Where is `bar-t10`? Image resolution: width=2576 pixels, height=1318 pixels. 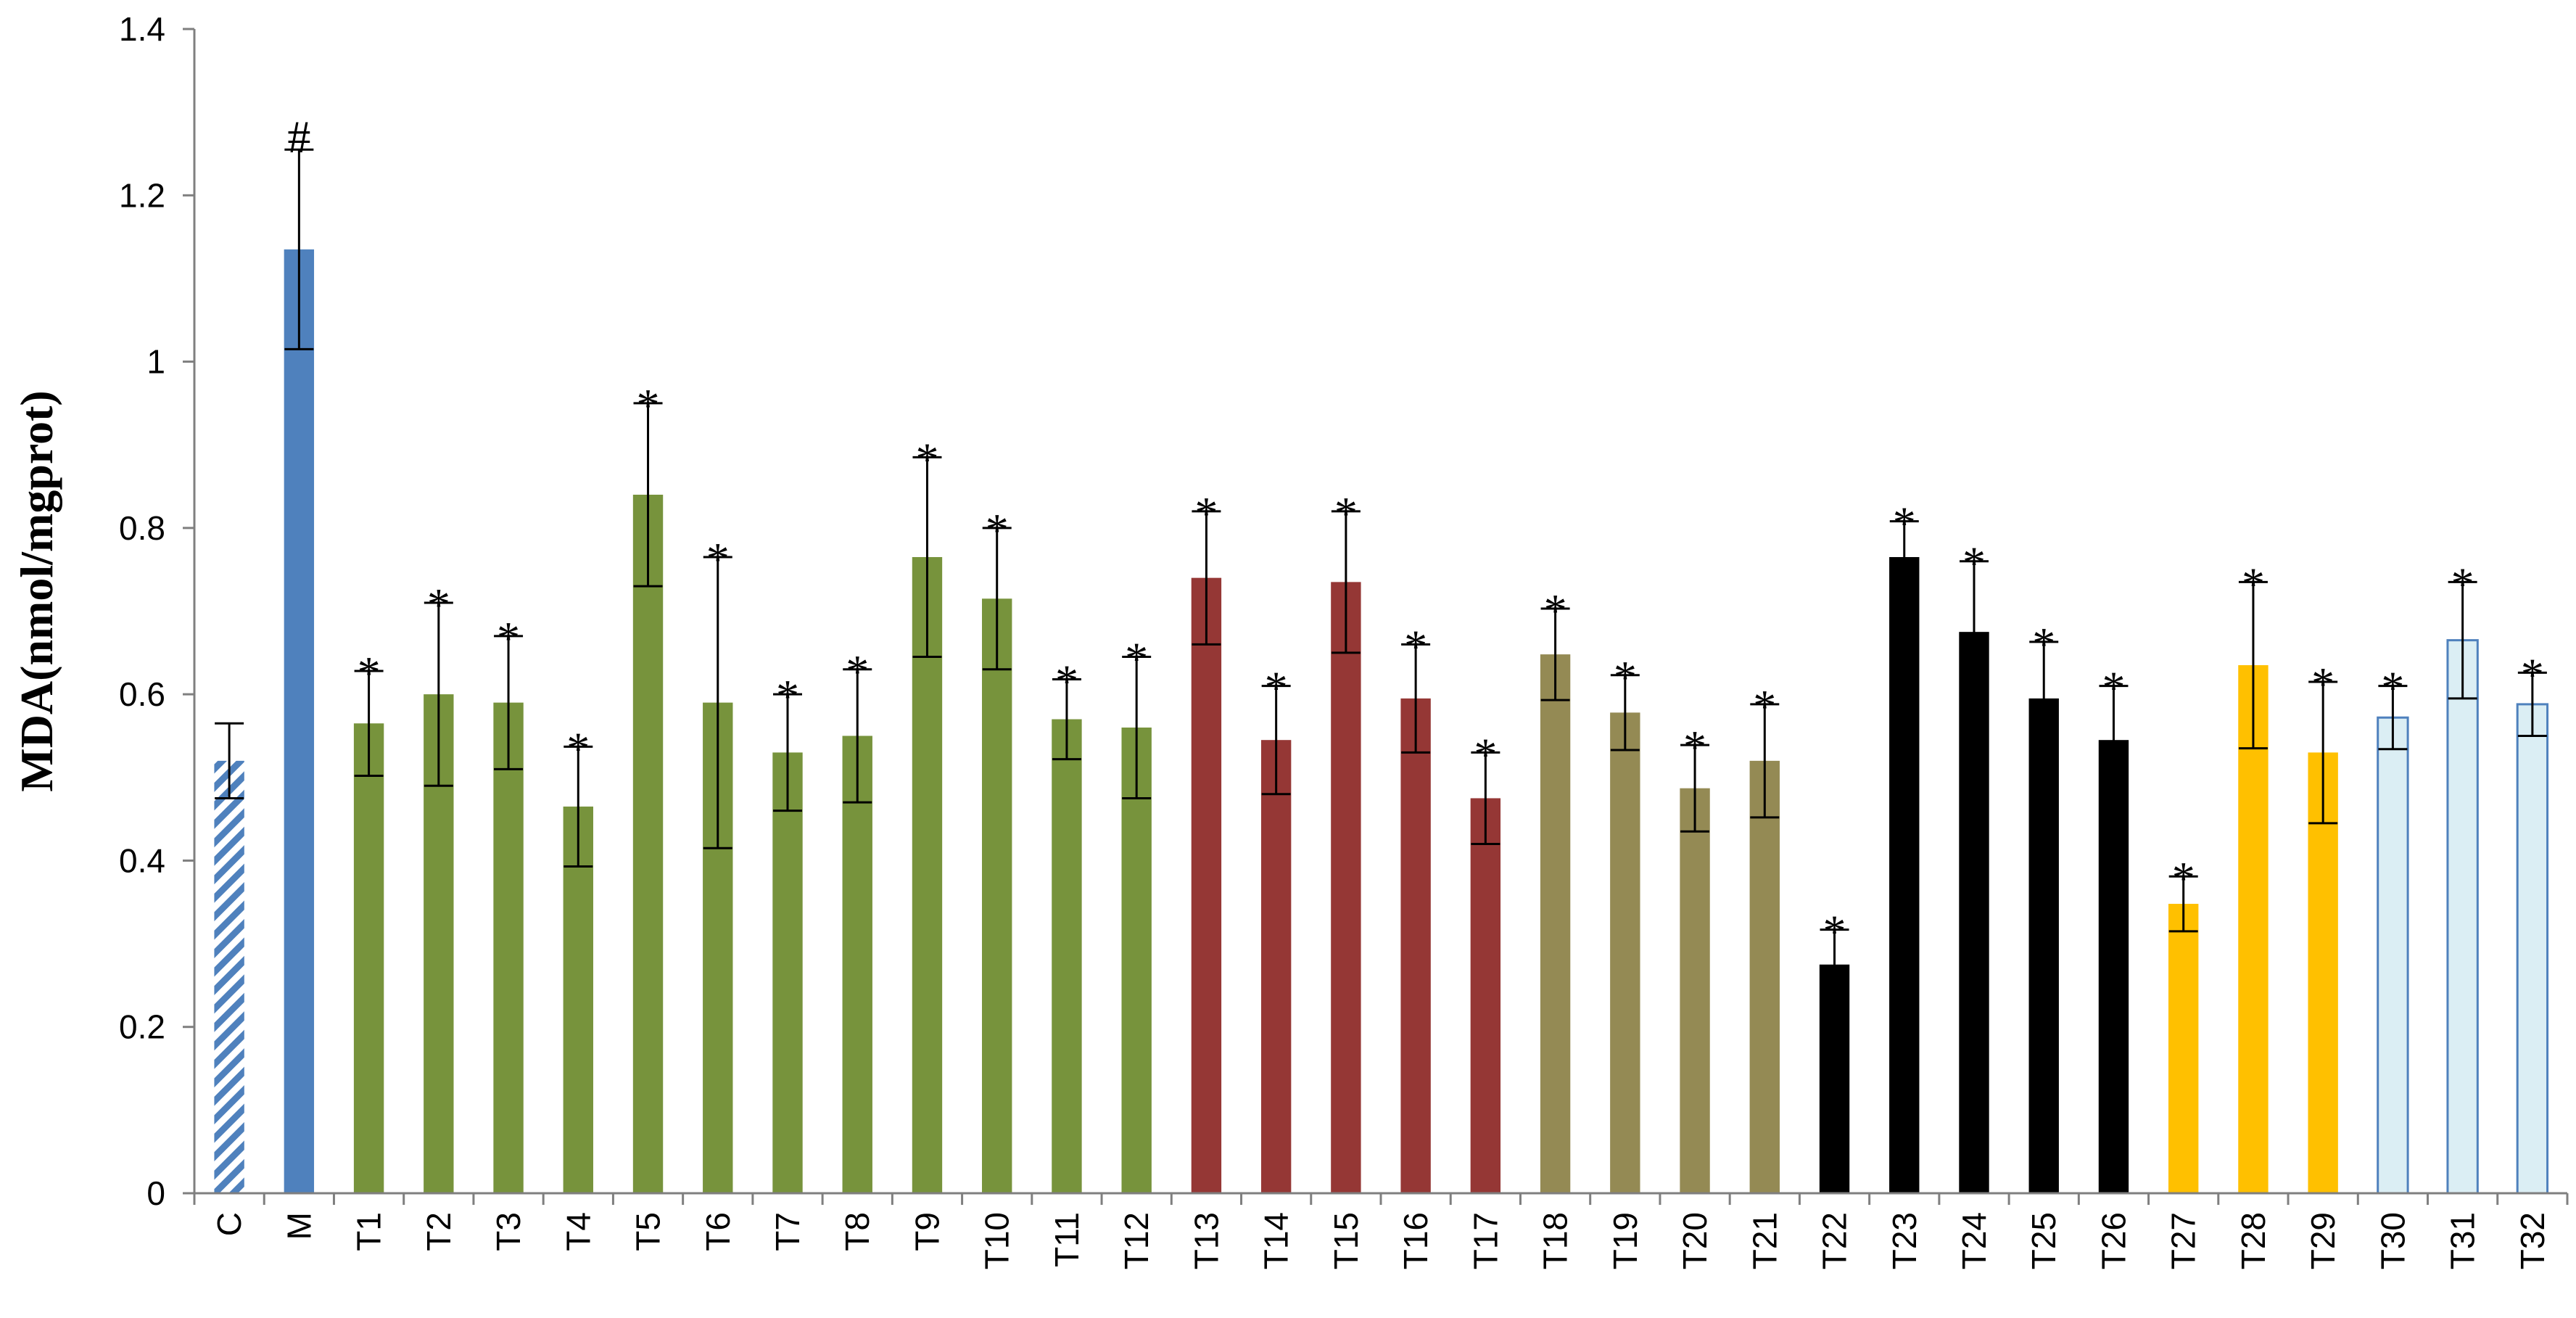 bar-t10 is located at coordinates (997, 895).